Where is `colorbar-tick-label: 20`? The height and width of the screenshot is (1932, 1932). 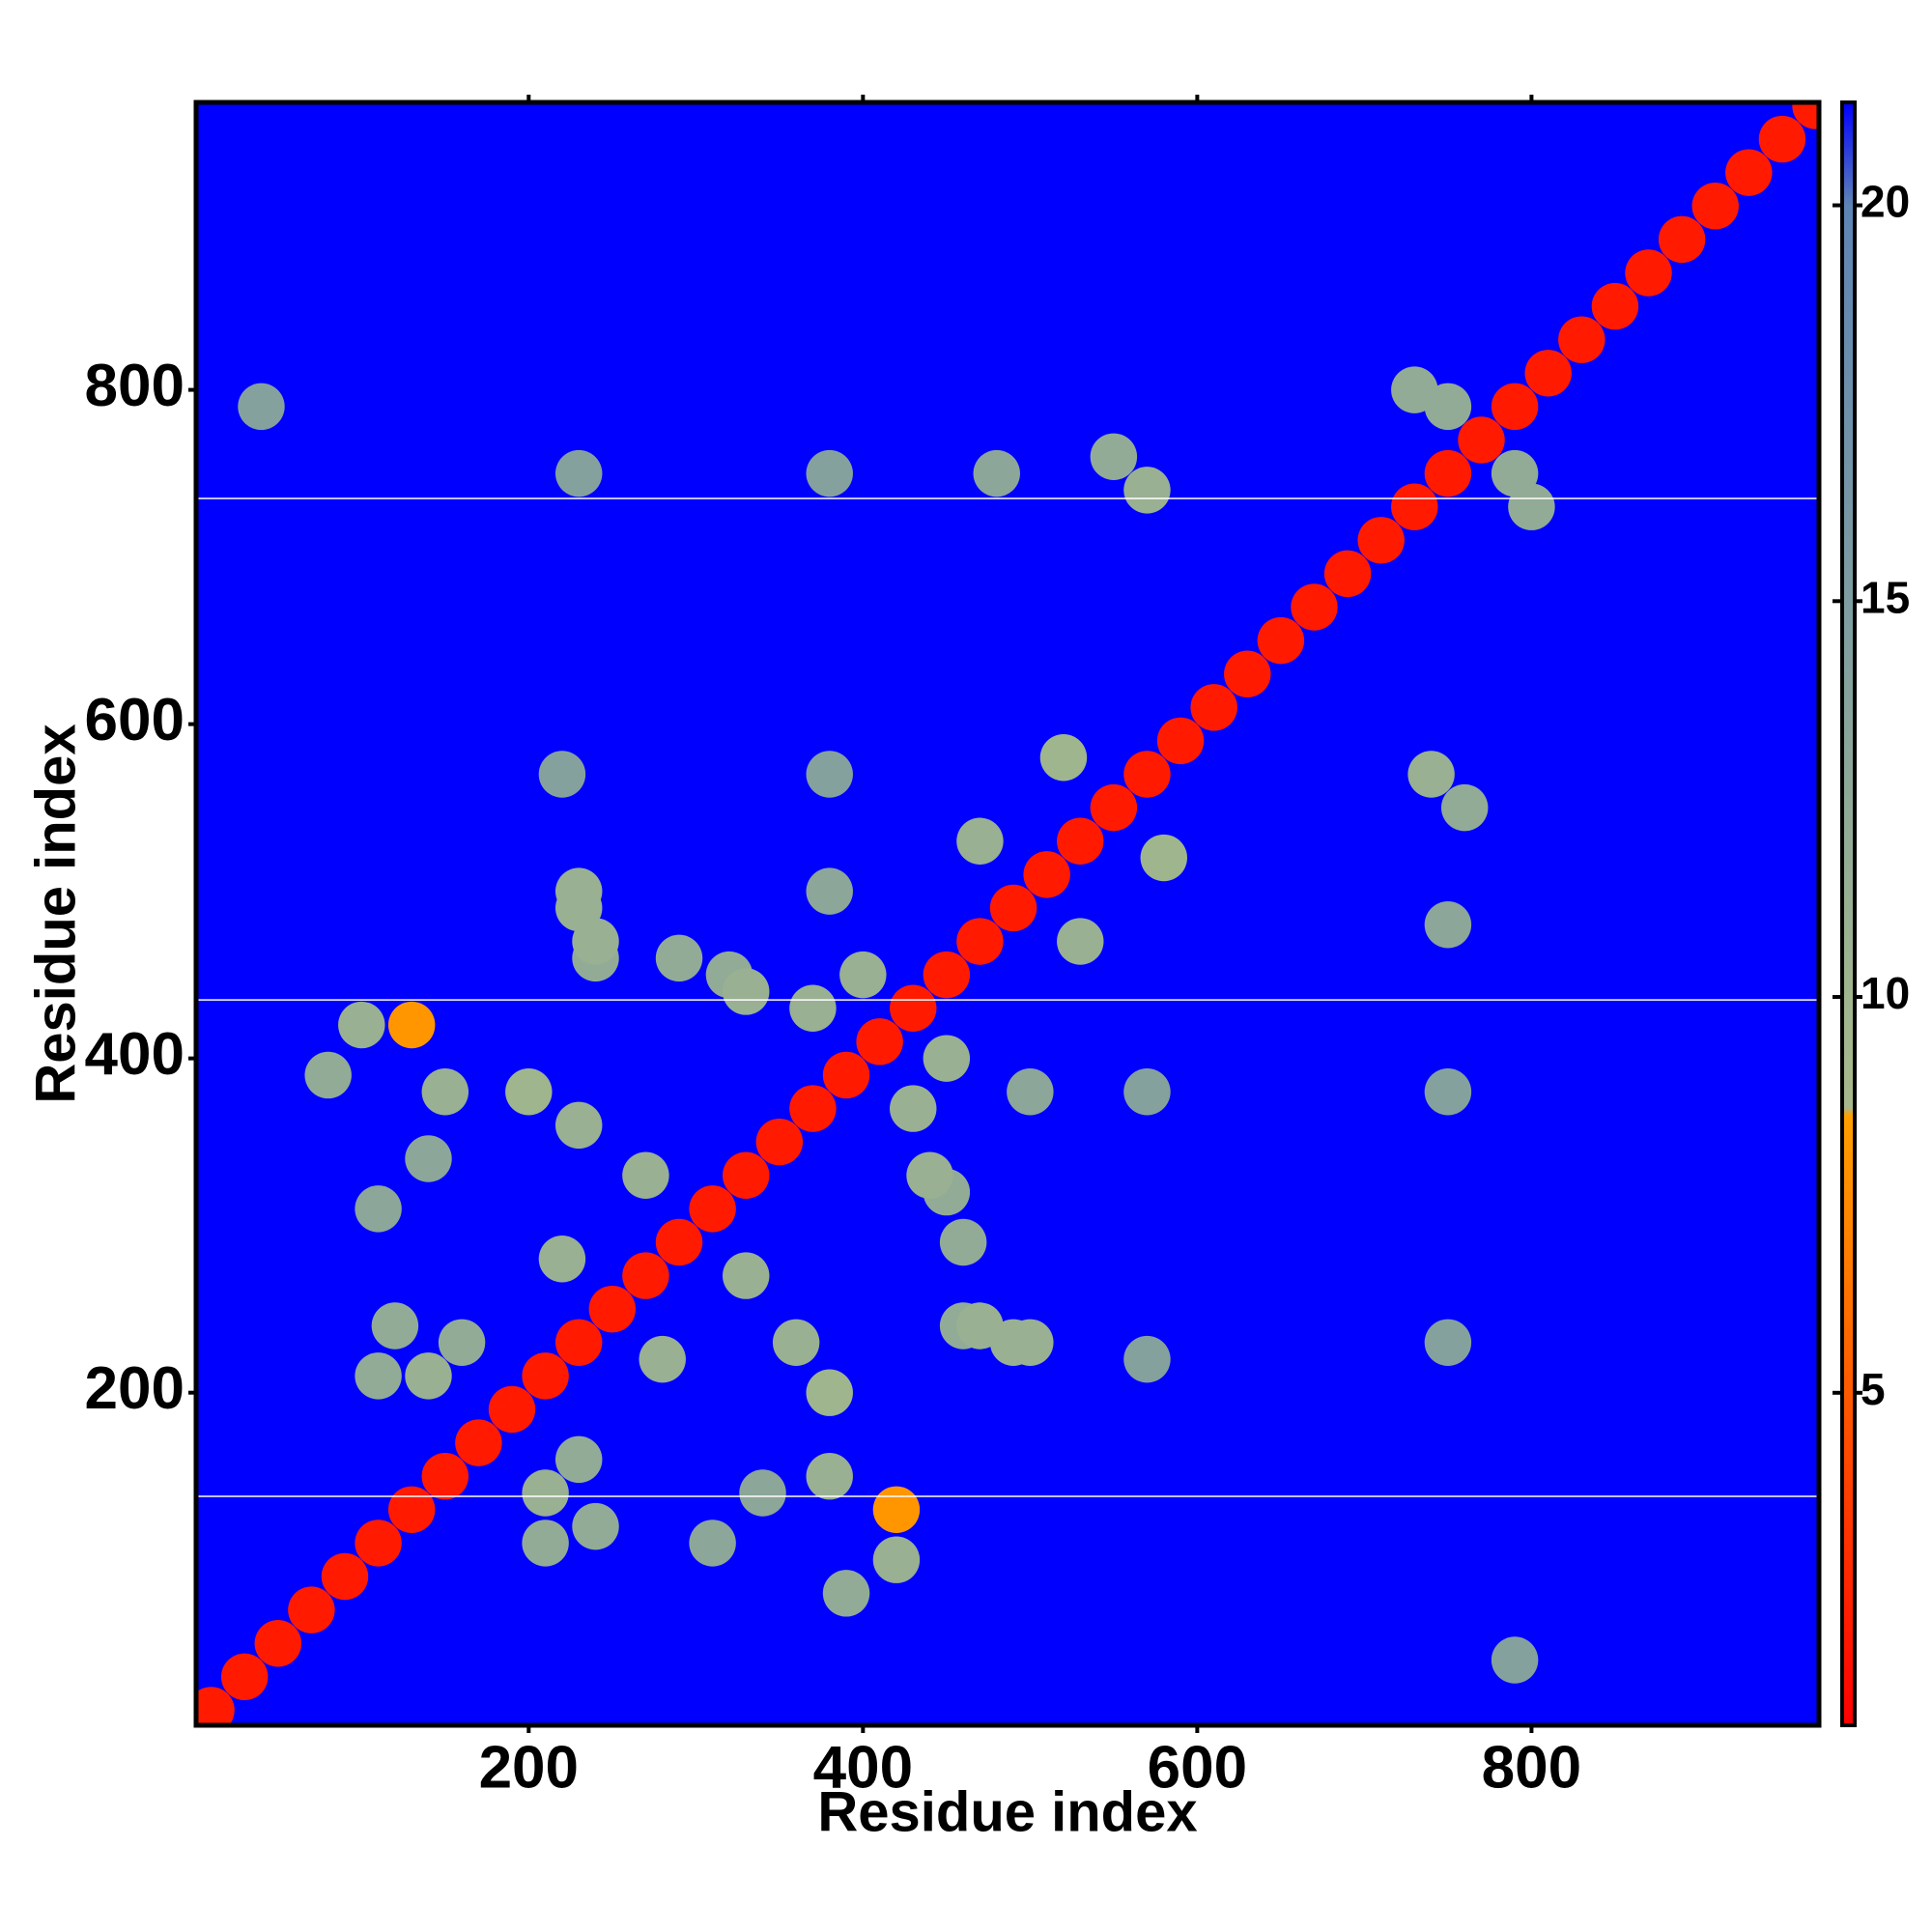
colorbar-tick-label: 20 is located at coordinates (1885, 202).